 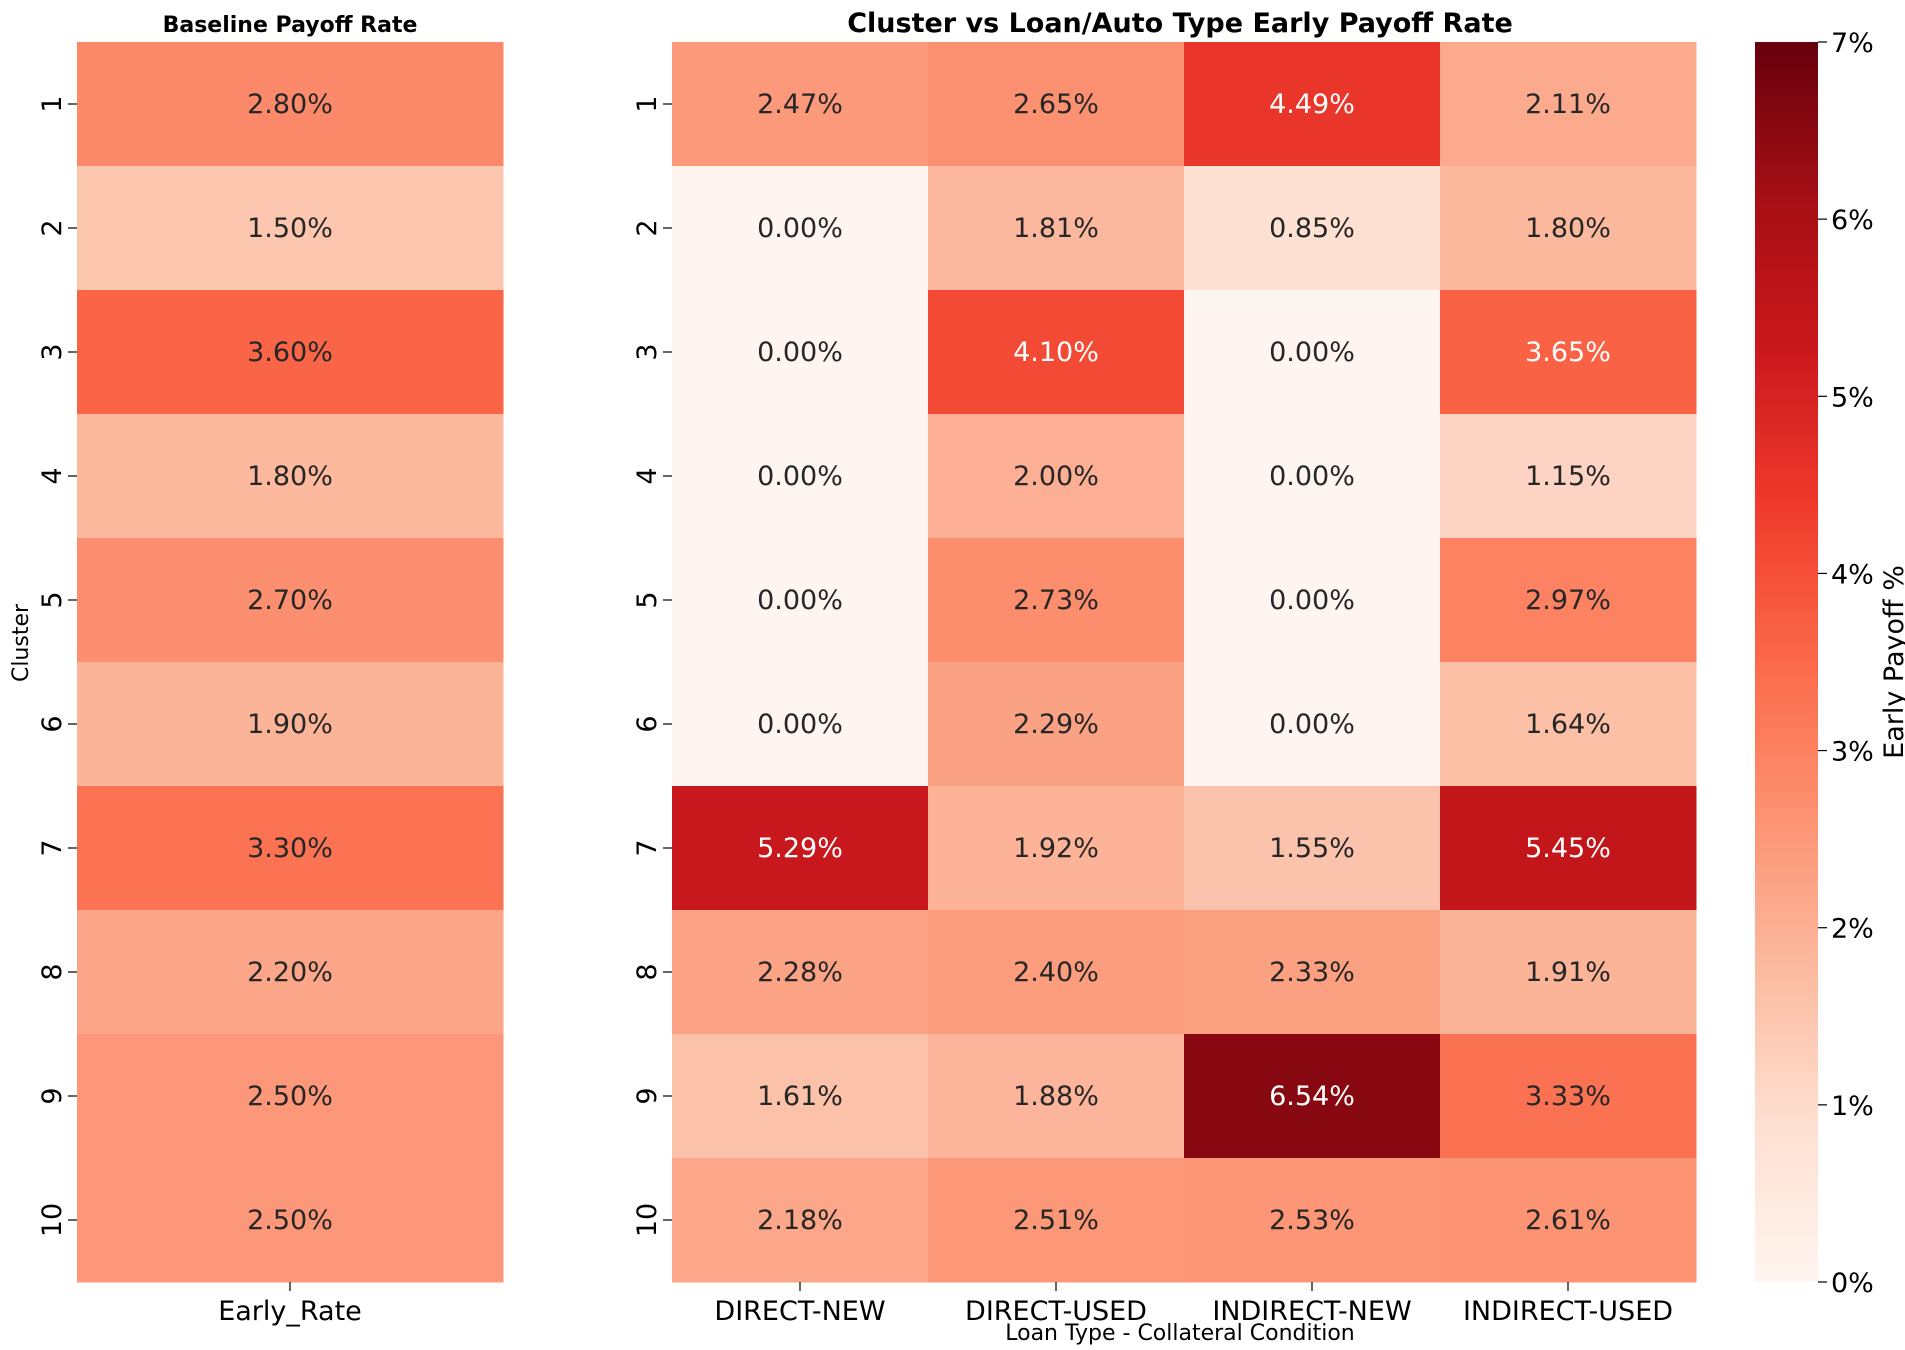 What do you see at coordinates (52, 1220) in the screenshot?
I see `y-tick-label: 10` at bounding box center [52, 1220].